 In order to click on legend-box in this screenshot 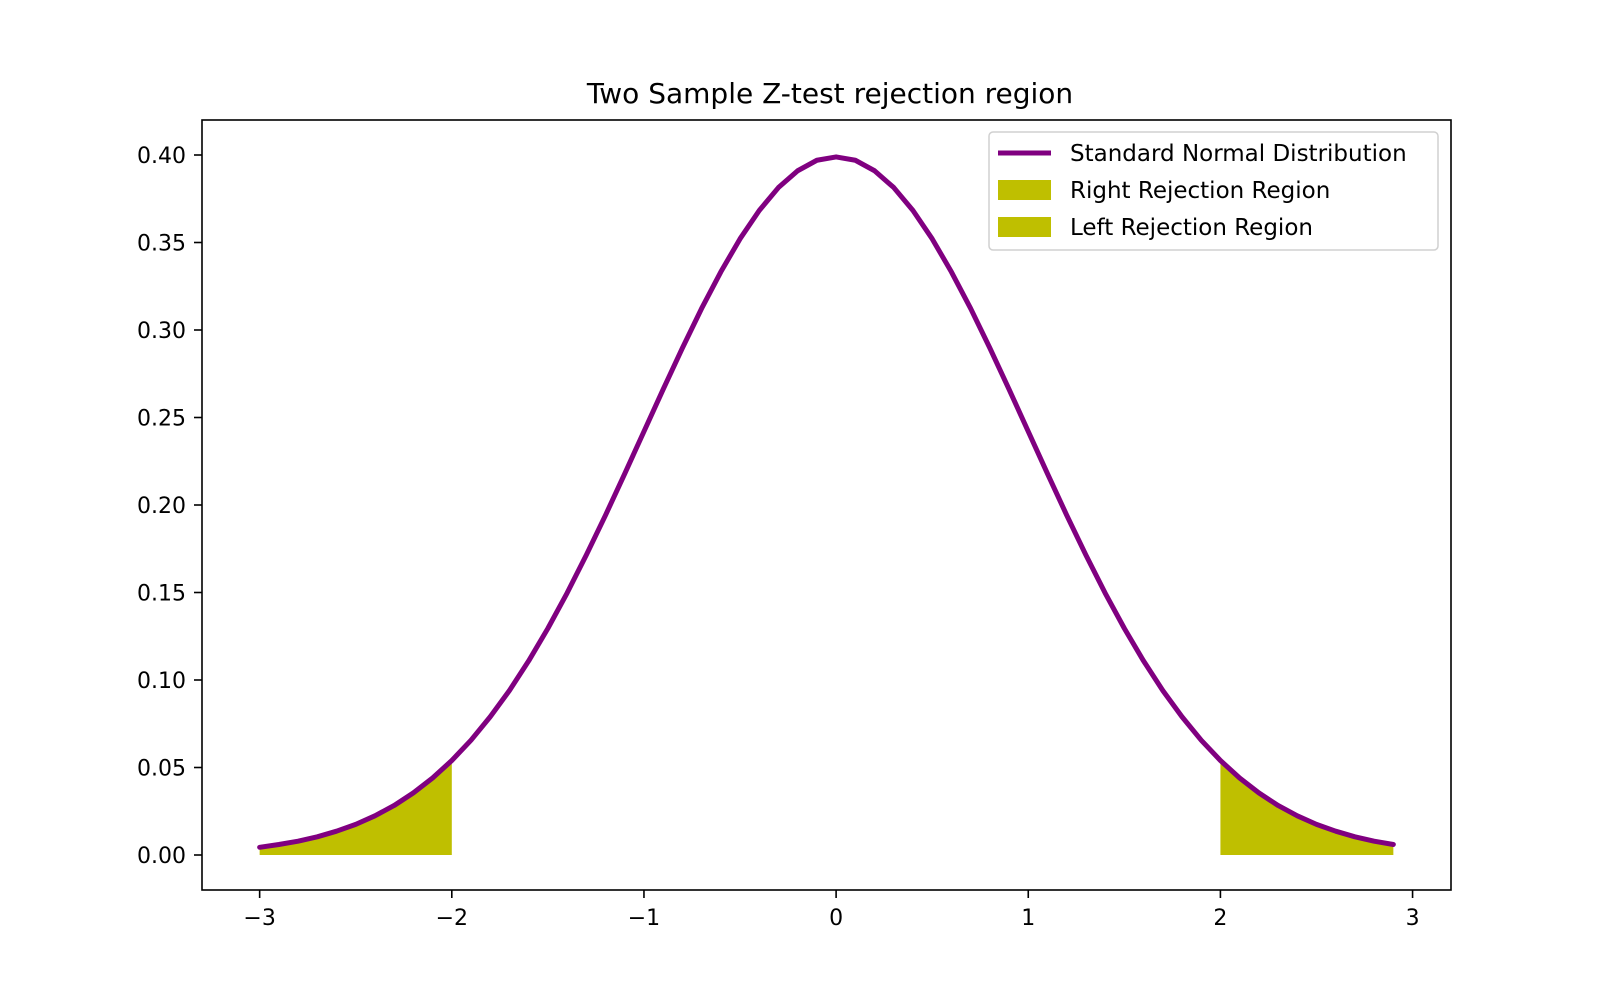, I will do `click(1213, 191)`.